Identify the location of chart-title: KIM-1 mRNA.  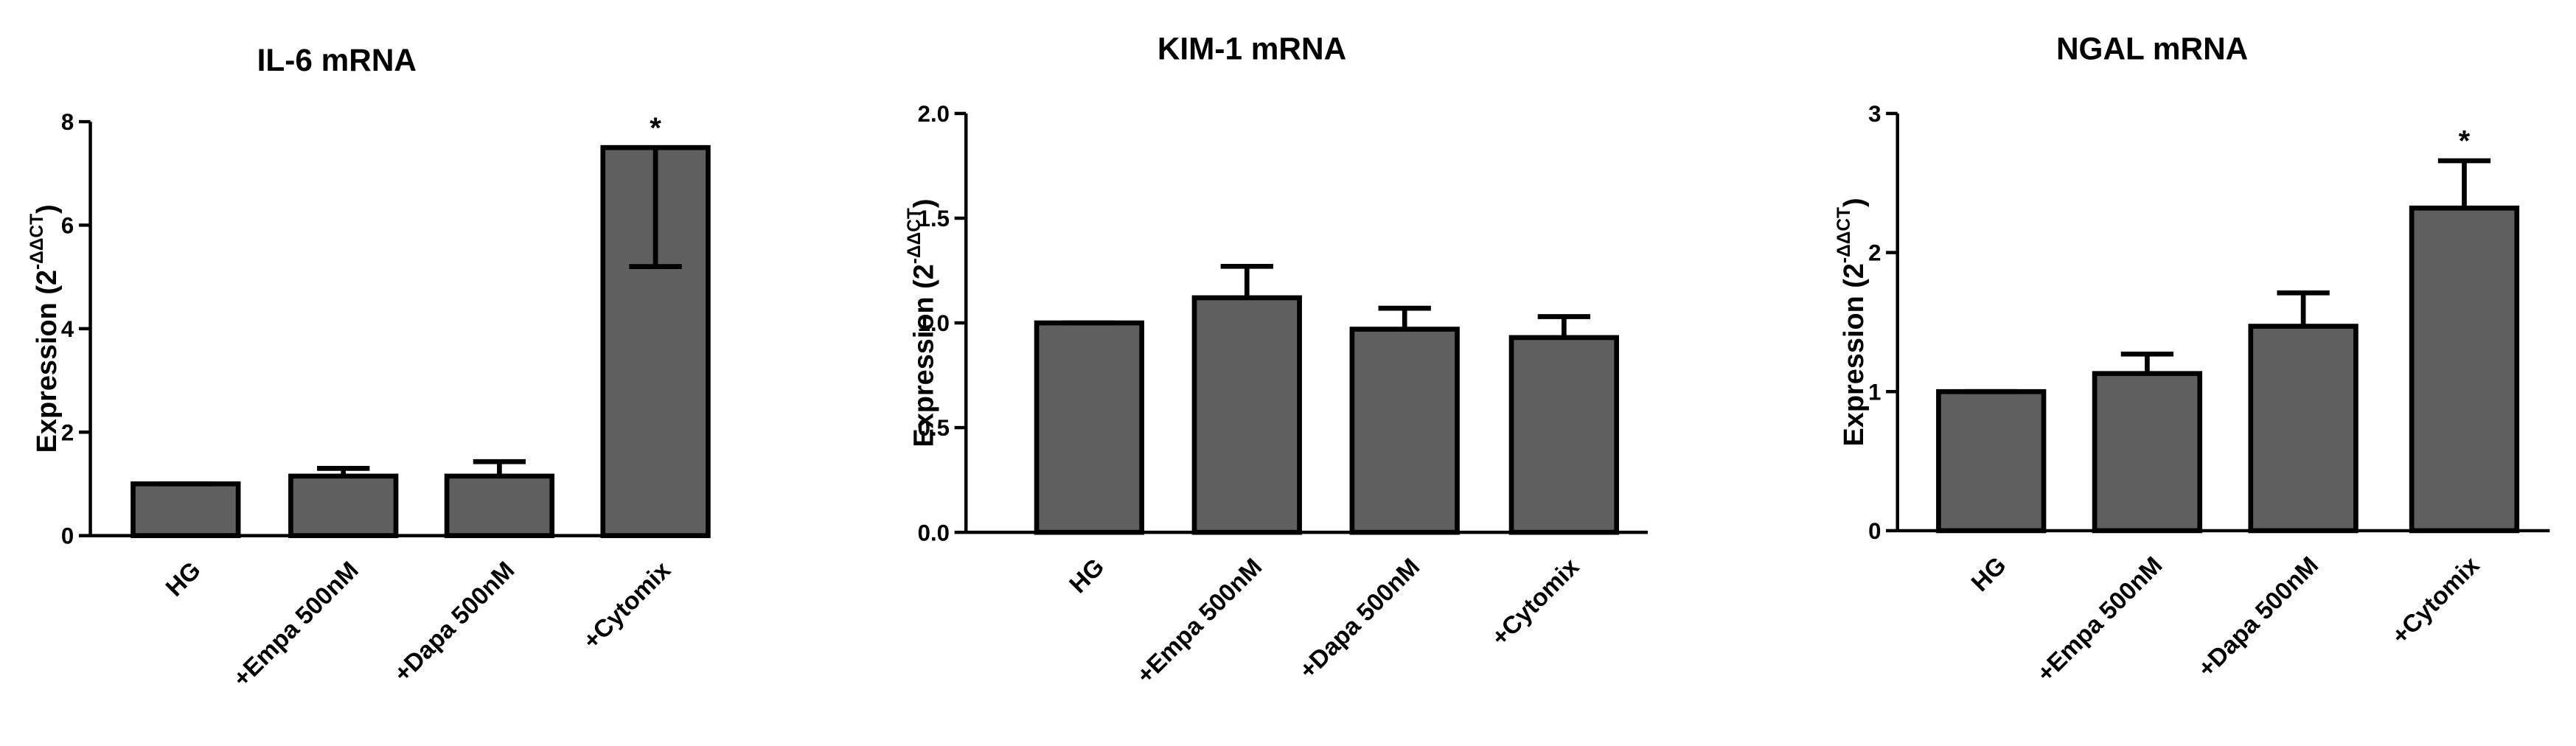
(1252, 48).